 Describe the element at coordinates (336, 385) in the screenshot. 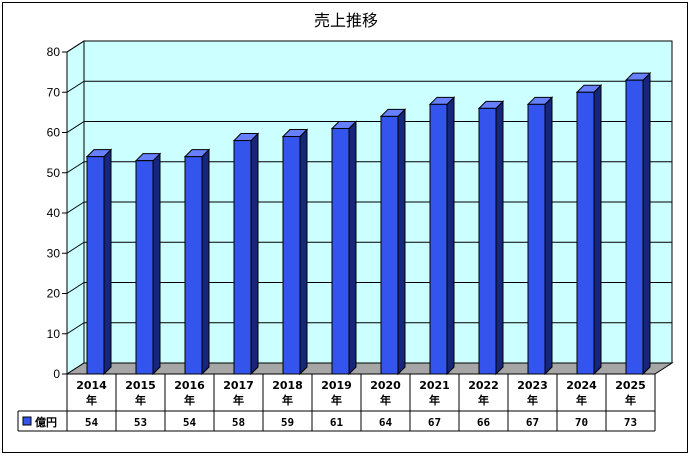

I see `x-tick-label: 2019` at that location.